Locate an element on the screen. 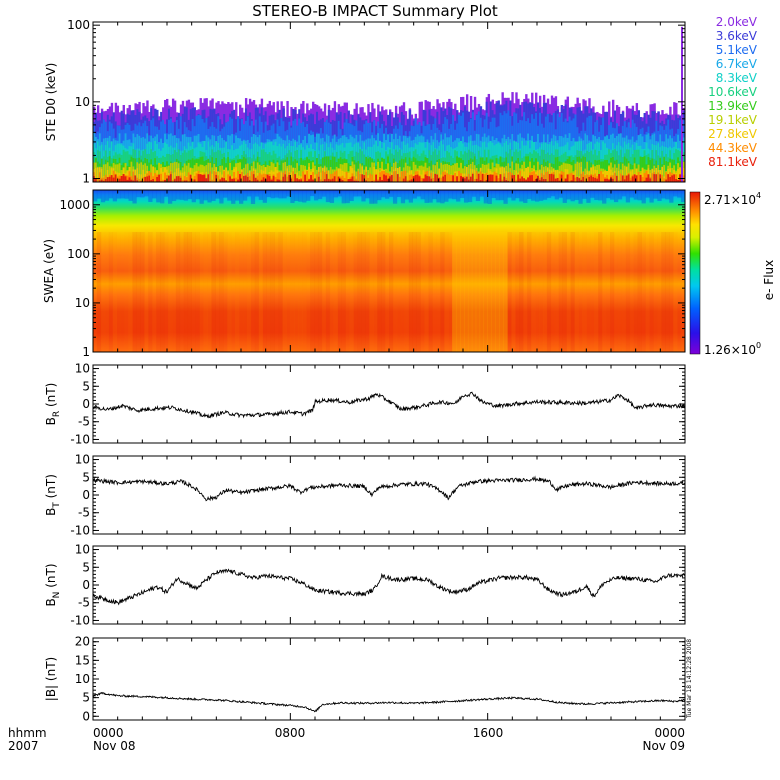  y-tick-label: 5 is located at coordinates (86, 386).